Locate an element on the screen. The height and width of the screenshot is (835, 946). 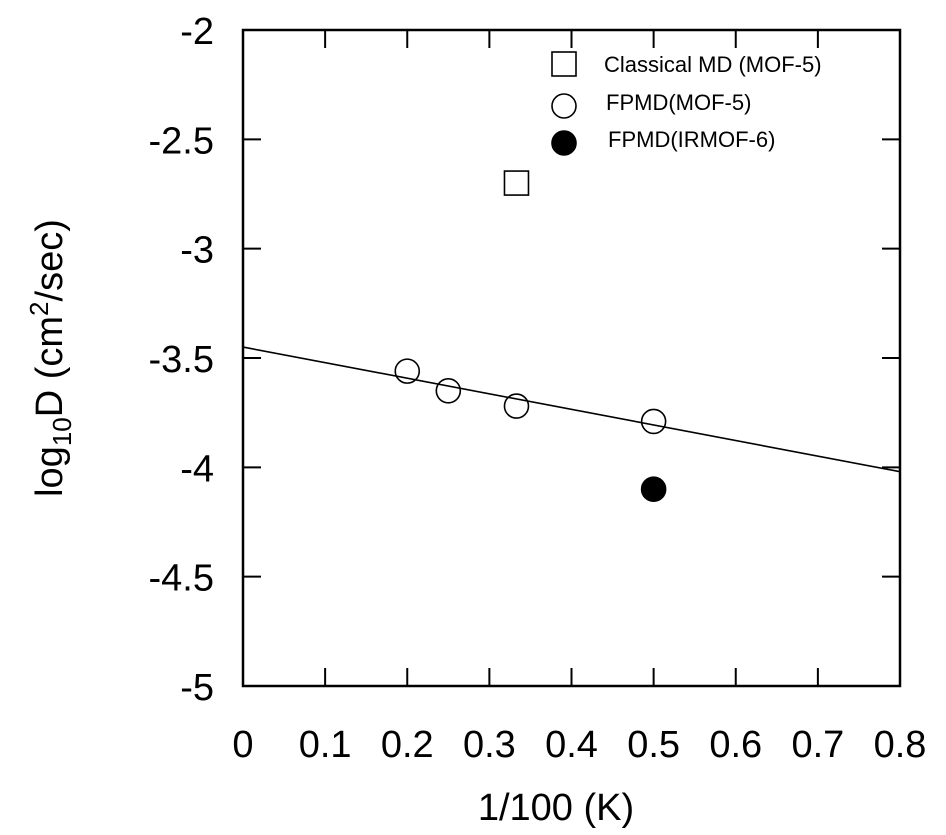
legend-label-2: FPMD(IRMOF-6) is located at coordinates (691, 139).